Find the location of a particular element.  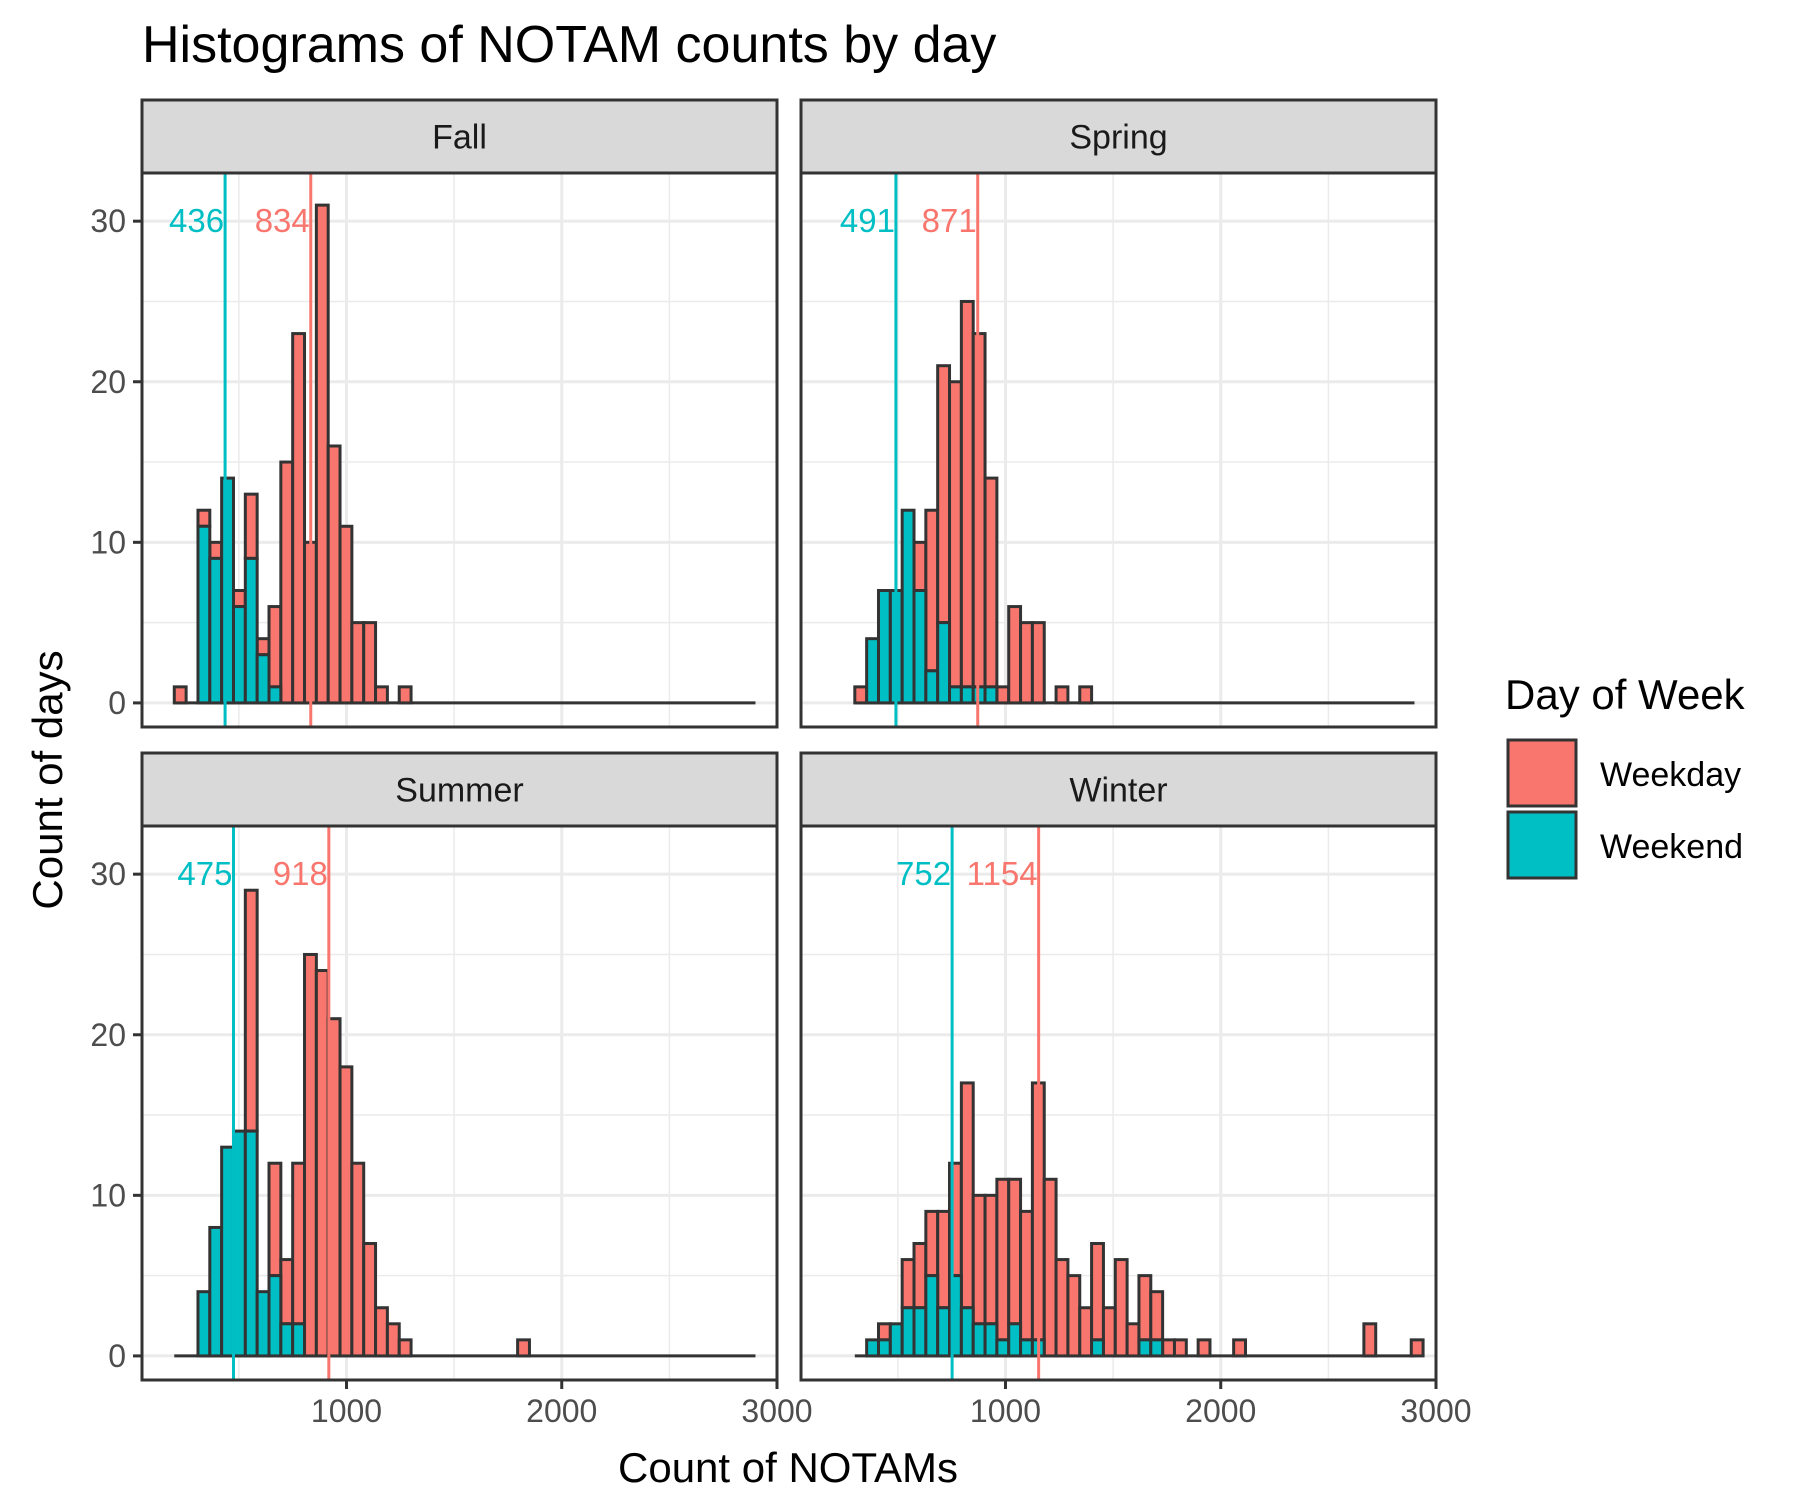

legend-key-weekday is located at coordinates (1542, 773).